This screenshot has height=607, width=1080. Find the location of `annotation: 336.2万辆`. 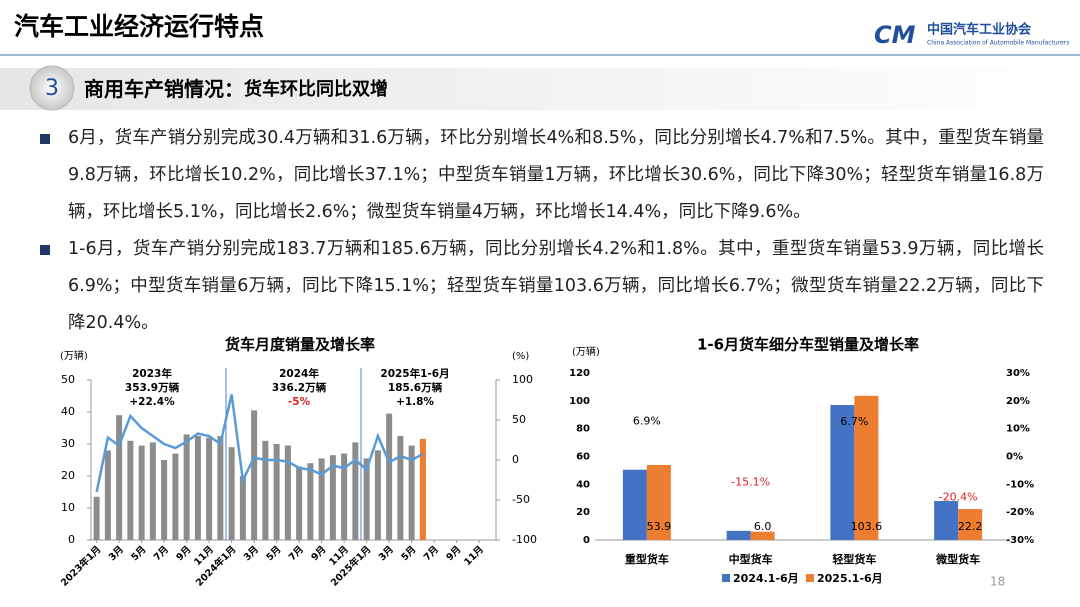

annotation: 336.2万辆 is located at coordinates (299, 387).